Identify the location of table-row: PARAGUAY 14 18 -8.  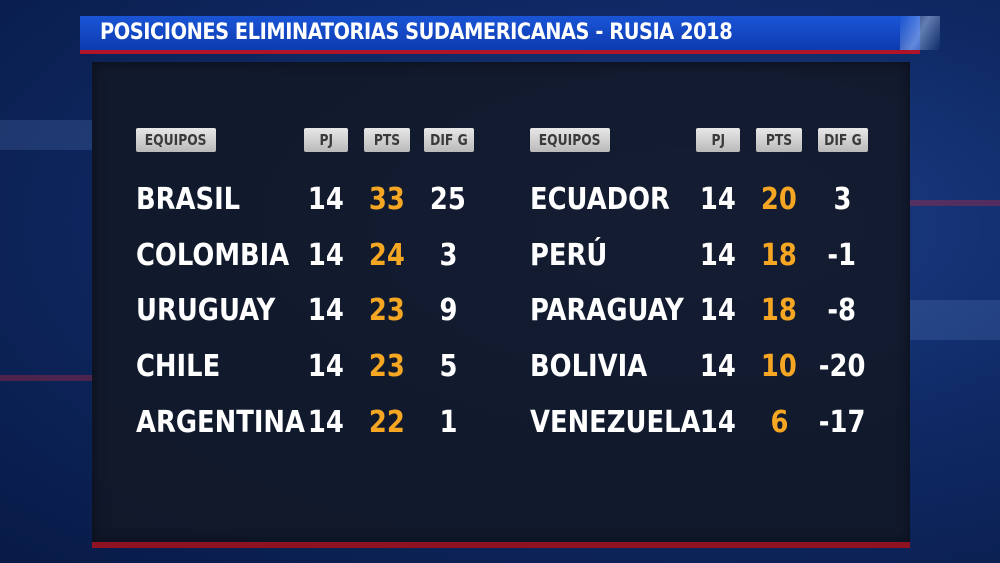
(702, 311).